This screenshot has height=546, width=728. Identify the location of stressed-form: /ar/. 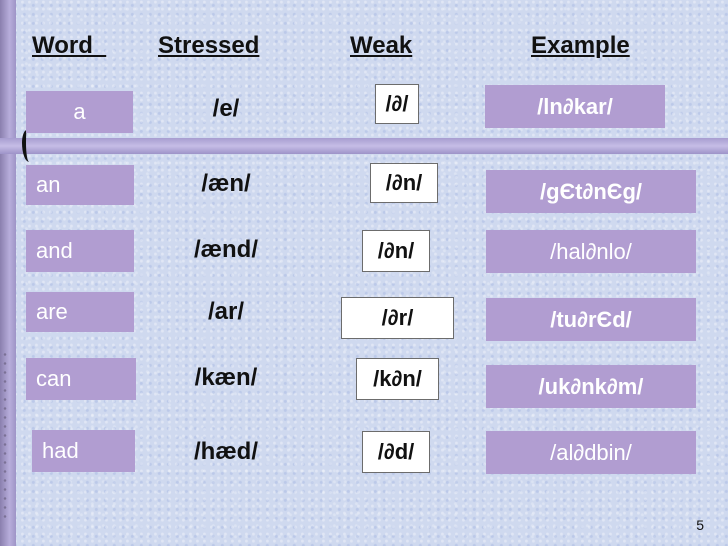
(226, 311).